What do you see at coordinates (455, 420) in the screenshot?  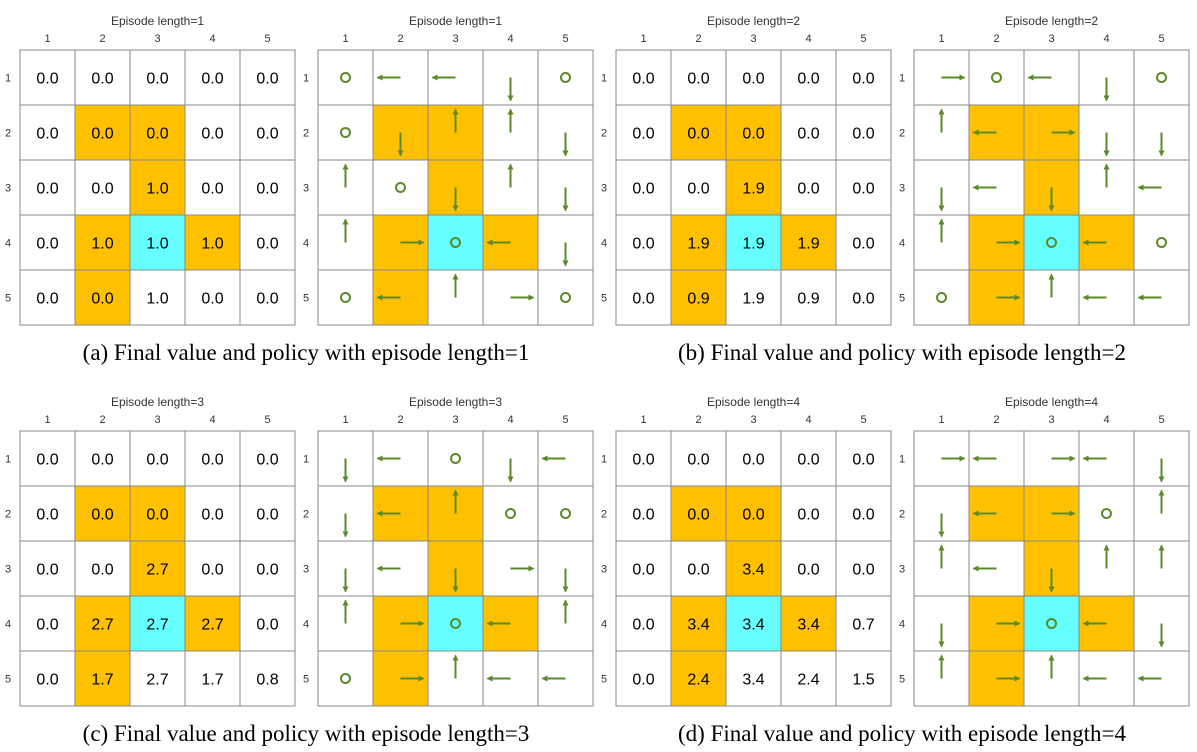 I see `col-label: 3` at bounding box center [455, 420].